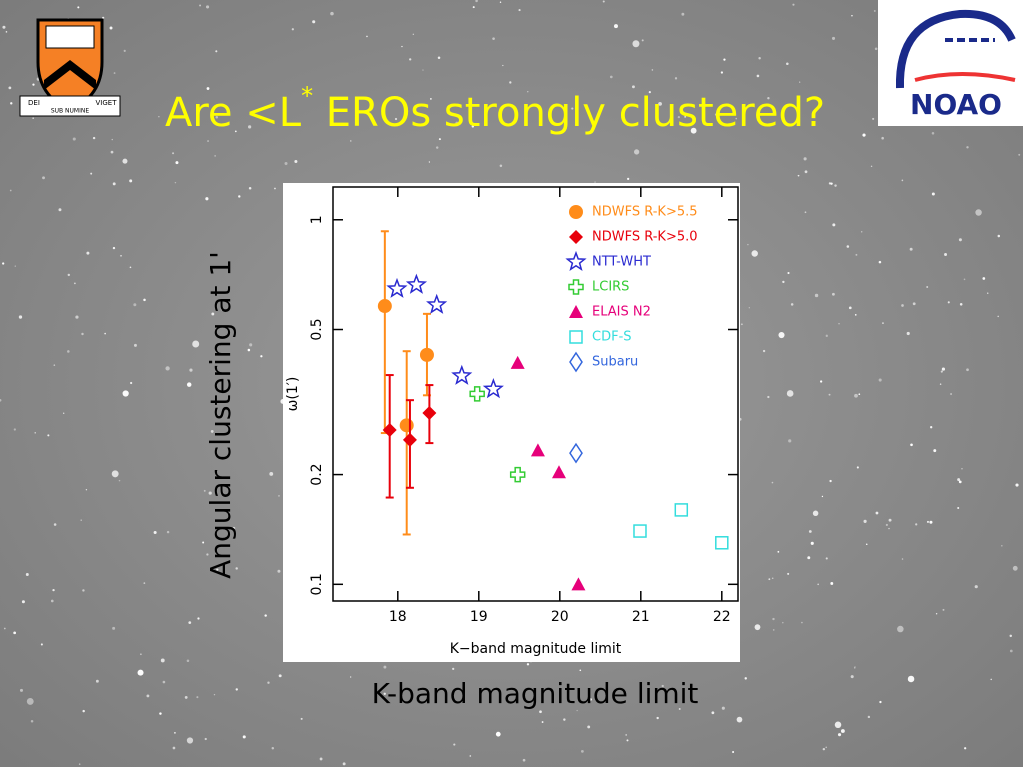  What do you see at coordinates (479, 617) in the screenshot?
I see `x-tick-label: 19` at bounding box center [479, 617].